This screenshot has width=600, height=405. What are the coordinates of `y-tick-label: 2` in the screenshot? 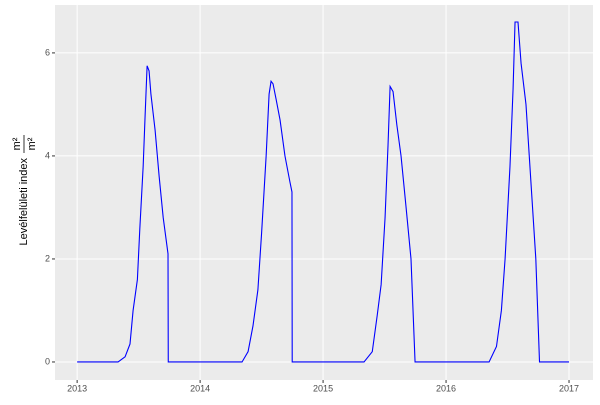 It's located at (47, 258).